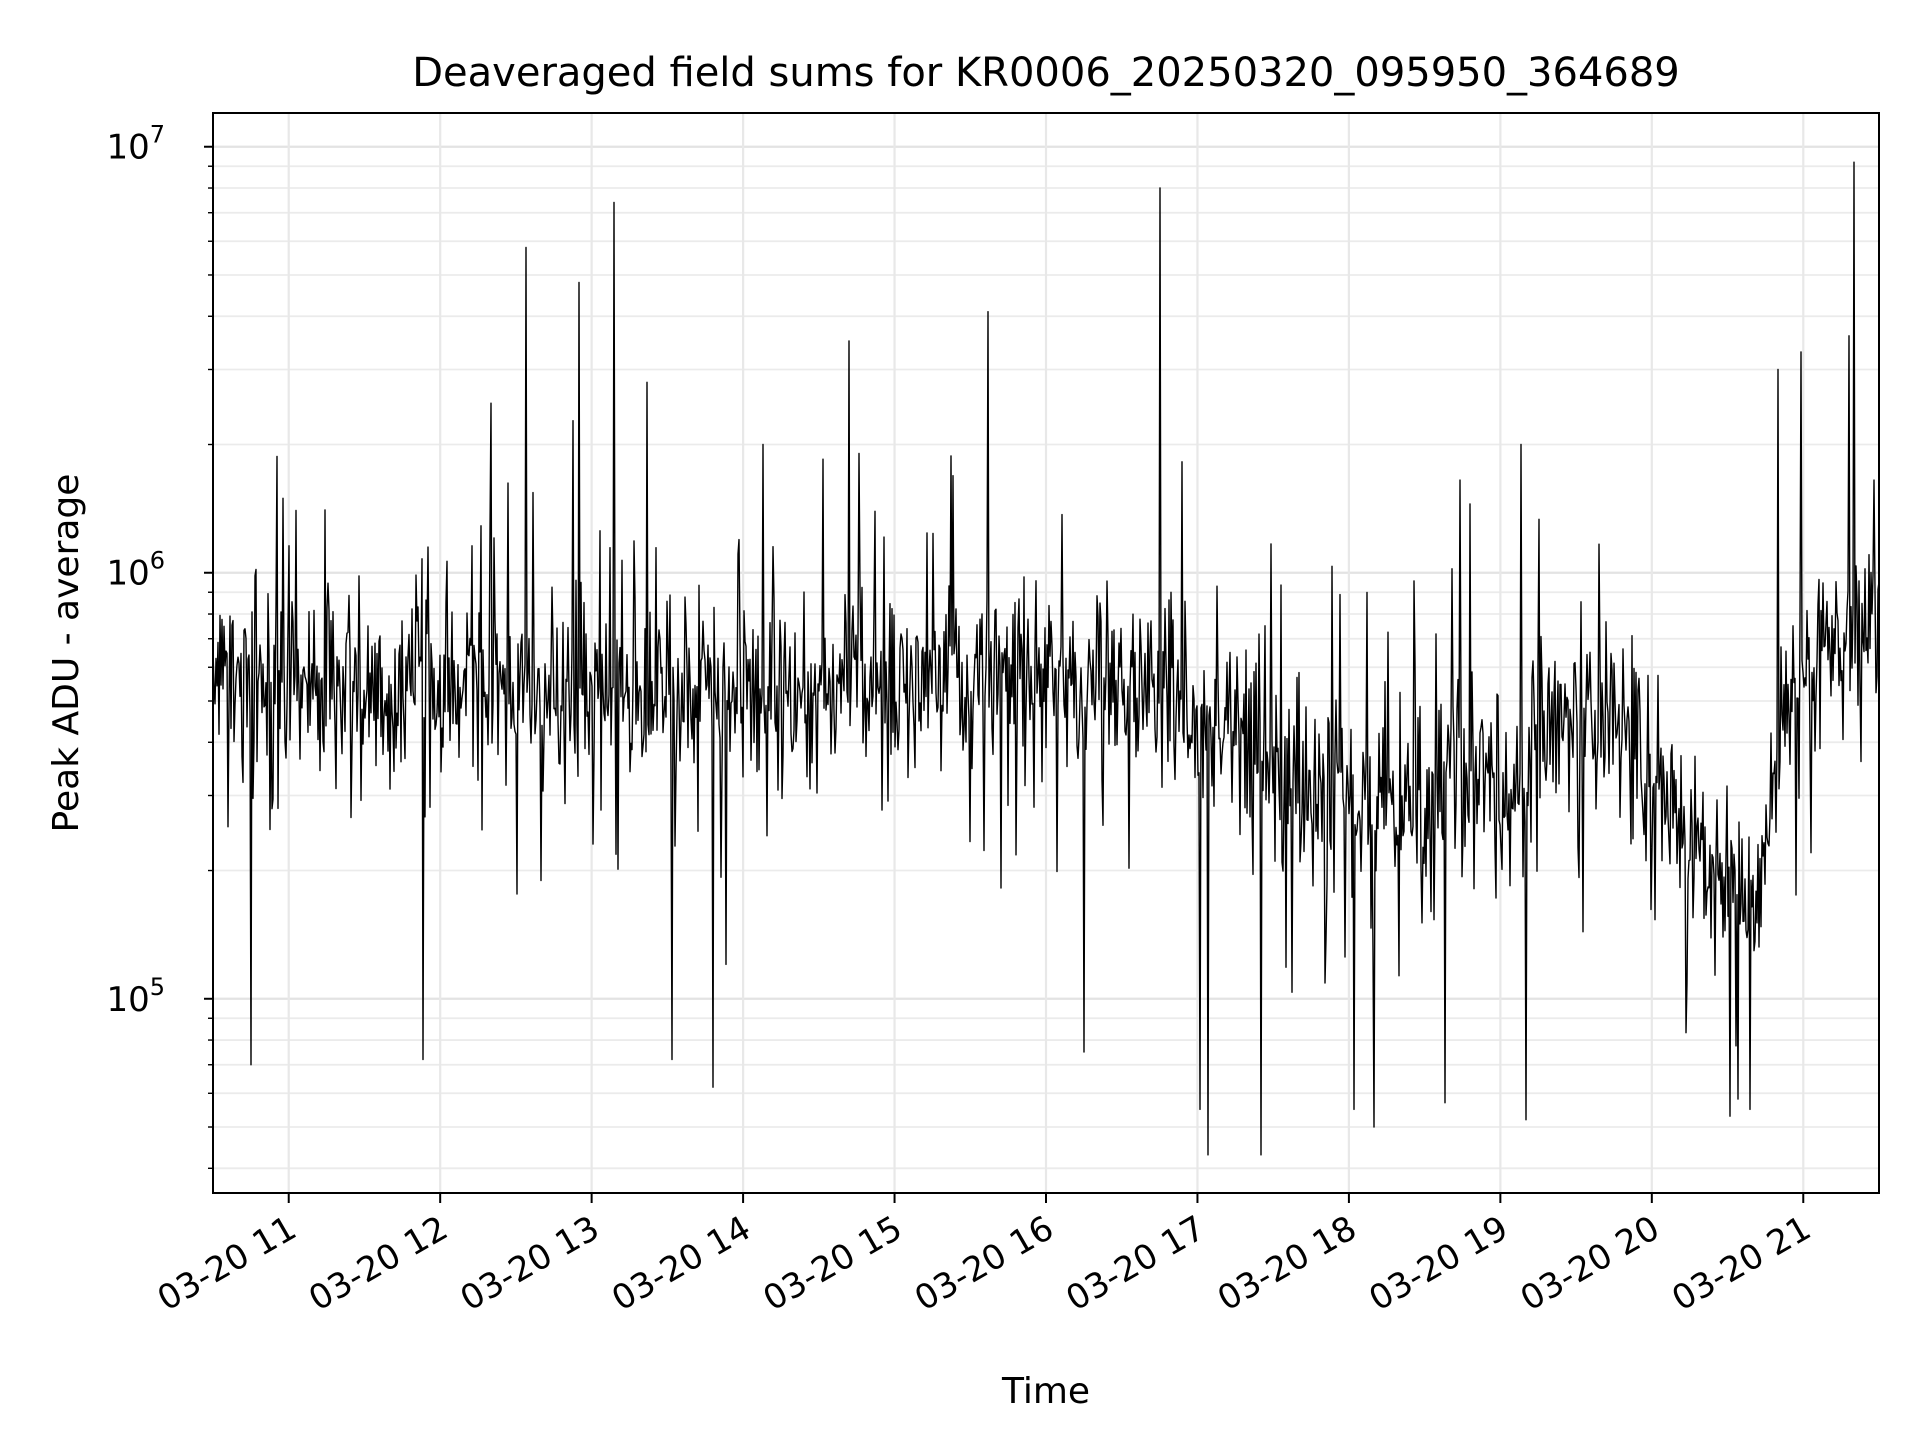 Image resolution: width=1920 pixels, height=1444 pixels. I want to click on y-tick-exponent: 7, so click(157, 135).